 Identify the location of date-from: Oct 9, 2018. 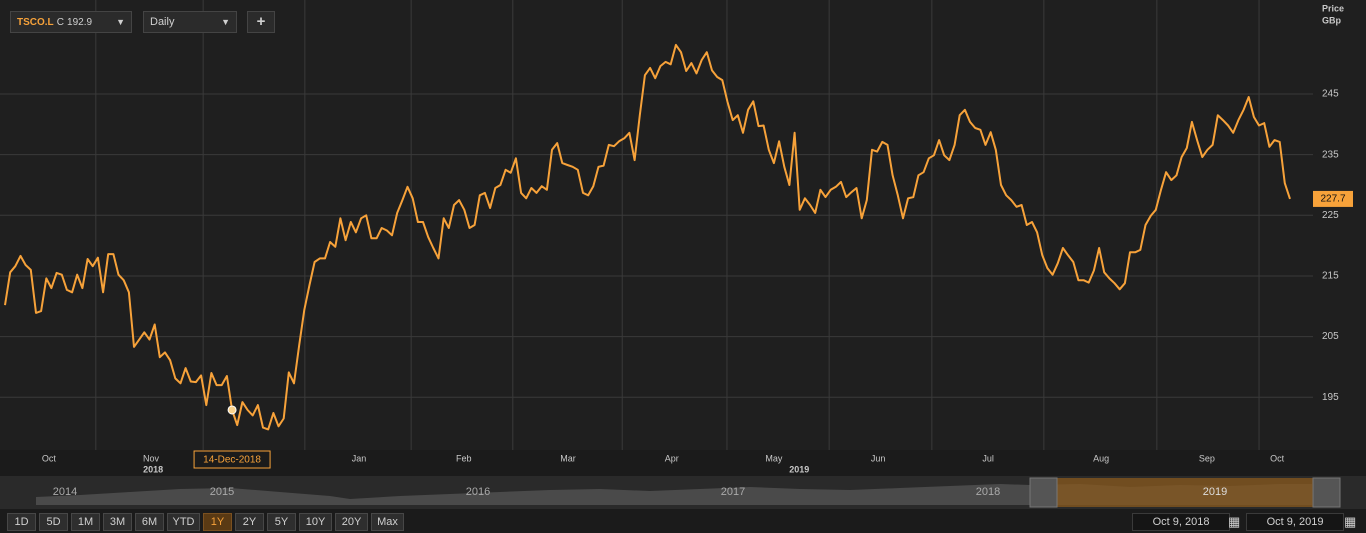
(1181, 522).